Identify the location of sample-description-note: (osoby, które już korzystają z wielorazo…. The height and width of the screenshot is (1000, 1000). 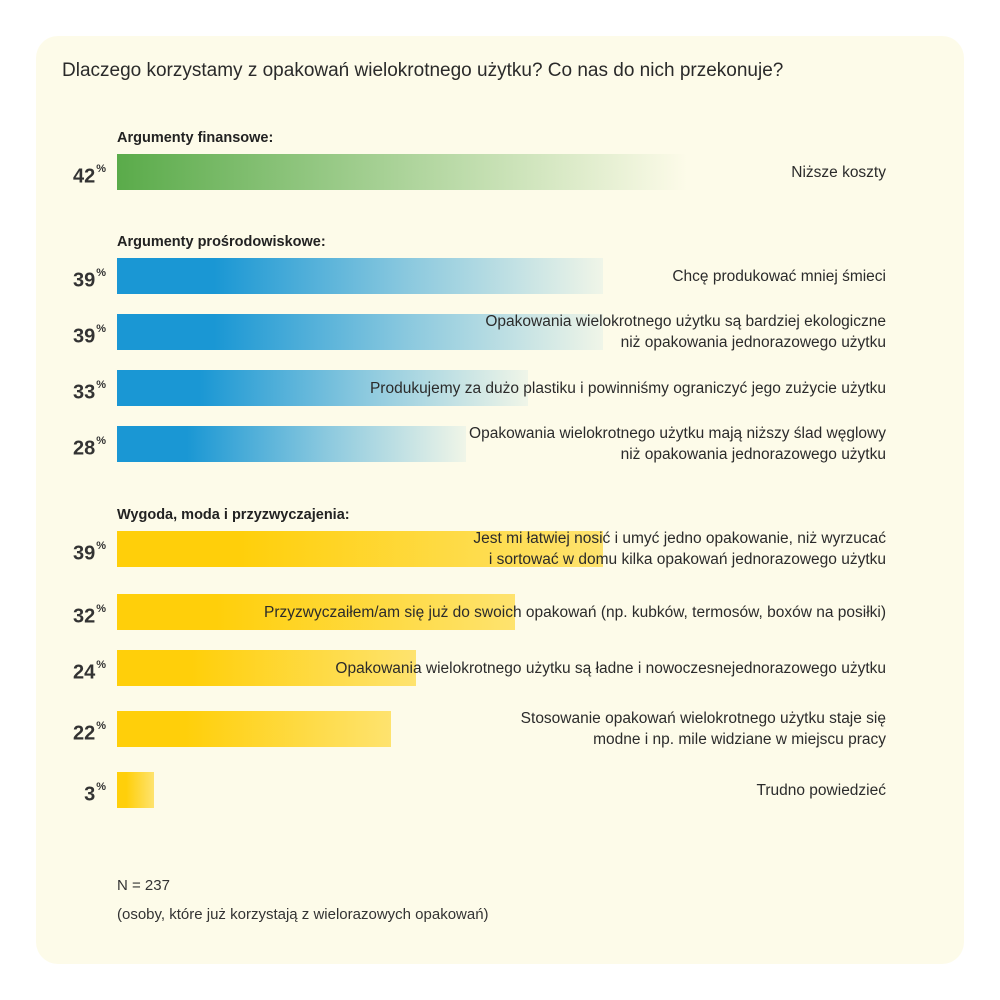
(303, 914).